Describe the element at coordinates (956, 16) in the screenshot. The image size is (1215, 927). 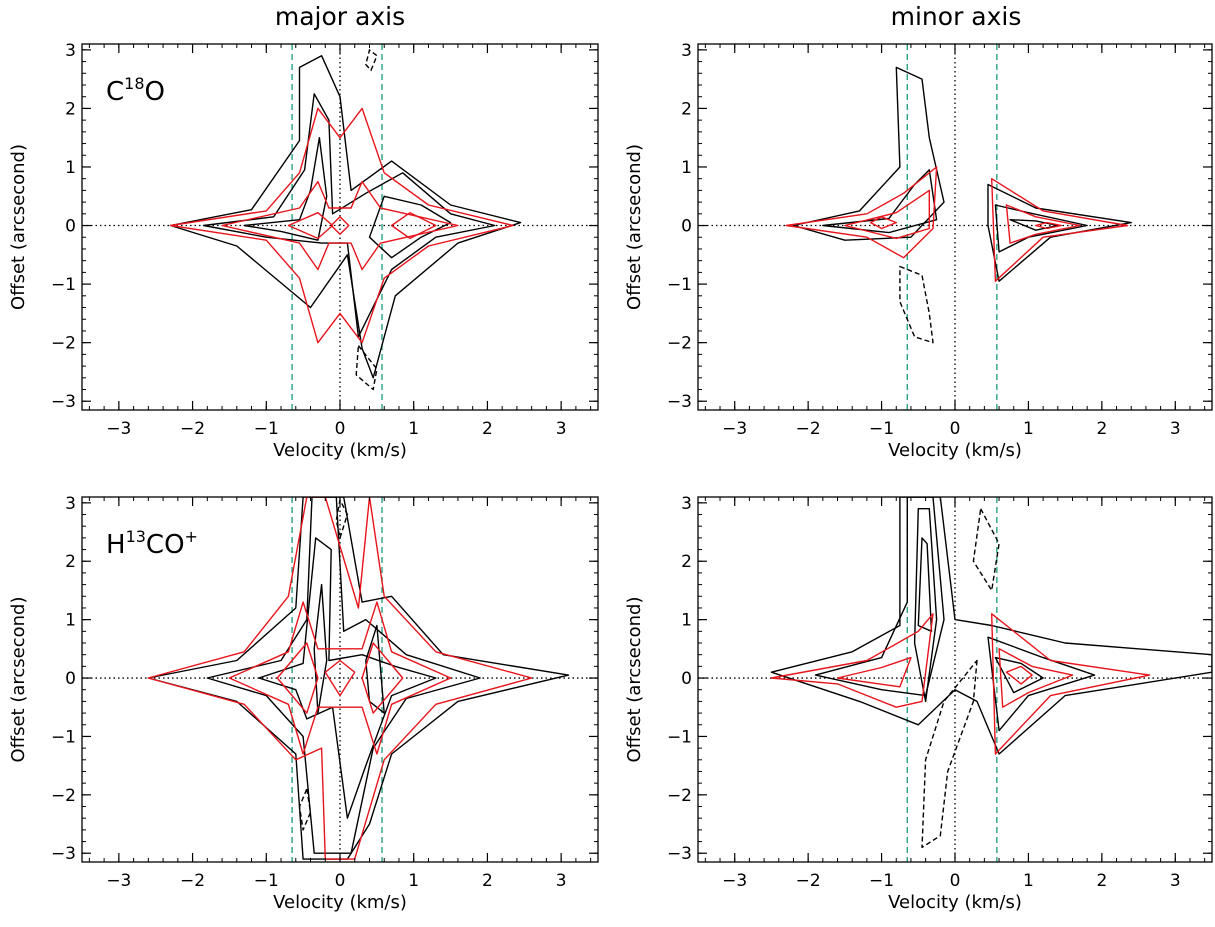
I see `column-title-minor-axis: minor axis` at that location.